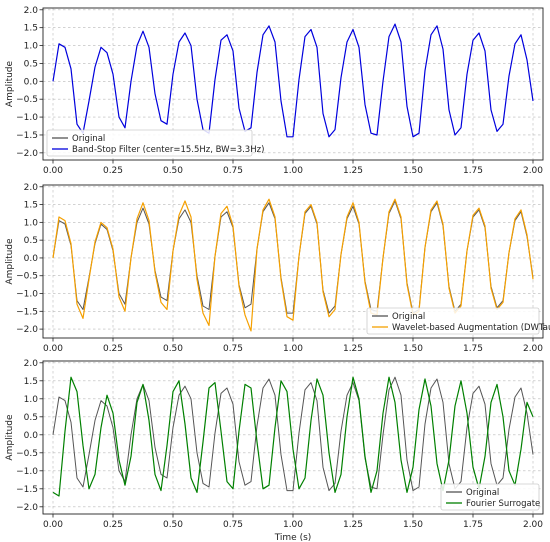 This screenshot has height=542, width=550. What do you see at coordinates (293, 537) in the screenshot?
I see `x-axis-label: Time (s)` at bounding box center [293, 537].